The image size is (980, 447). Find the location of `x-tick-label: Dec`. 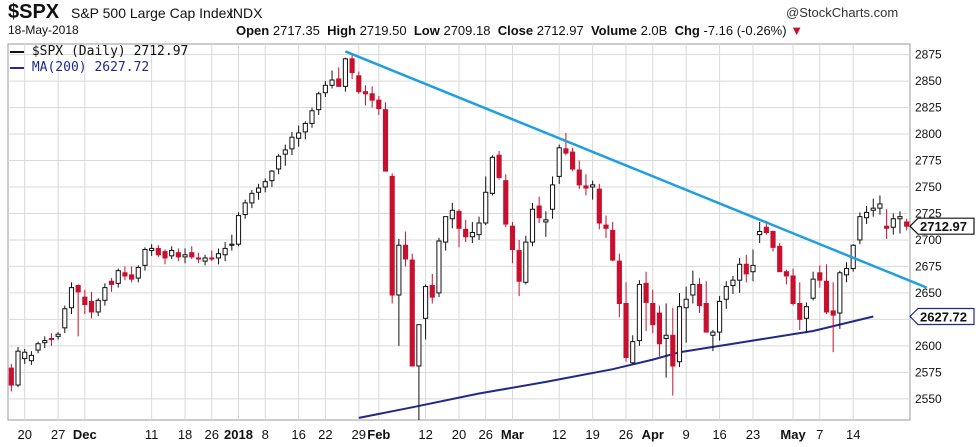

x-tick-label: Dec is located at coordinates (85, 434).